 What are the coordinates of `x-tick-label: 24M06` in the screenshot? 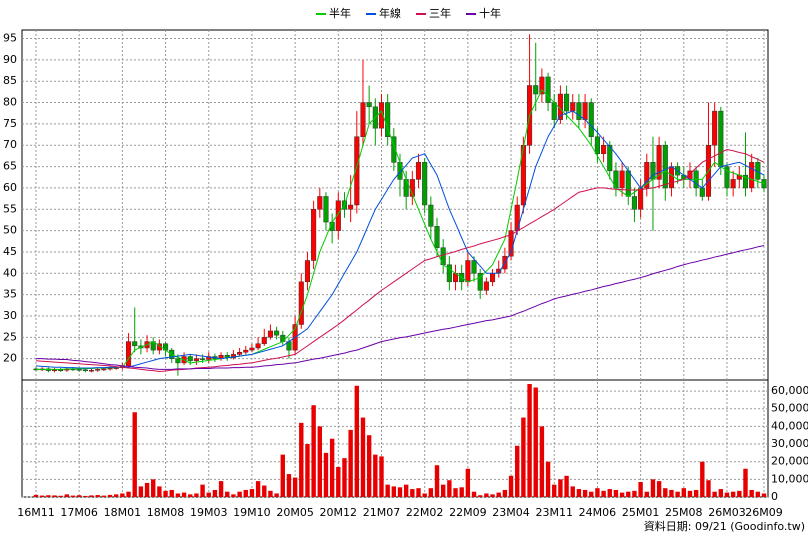 It's located at (598, 512).